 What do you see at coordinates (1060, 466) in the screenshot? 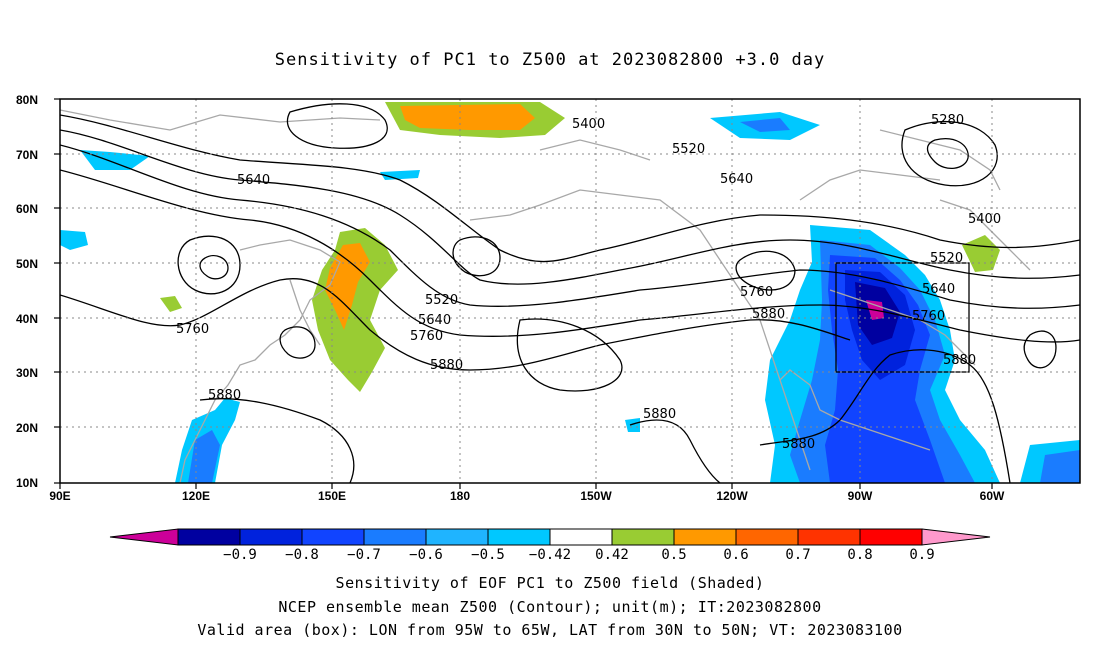
I see `shade-atlantic-blue2` at bounding box center [1060, 466].